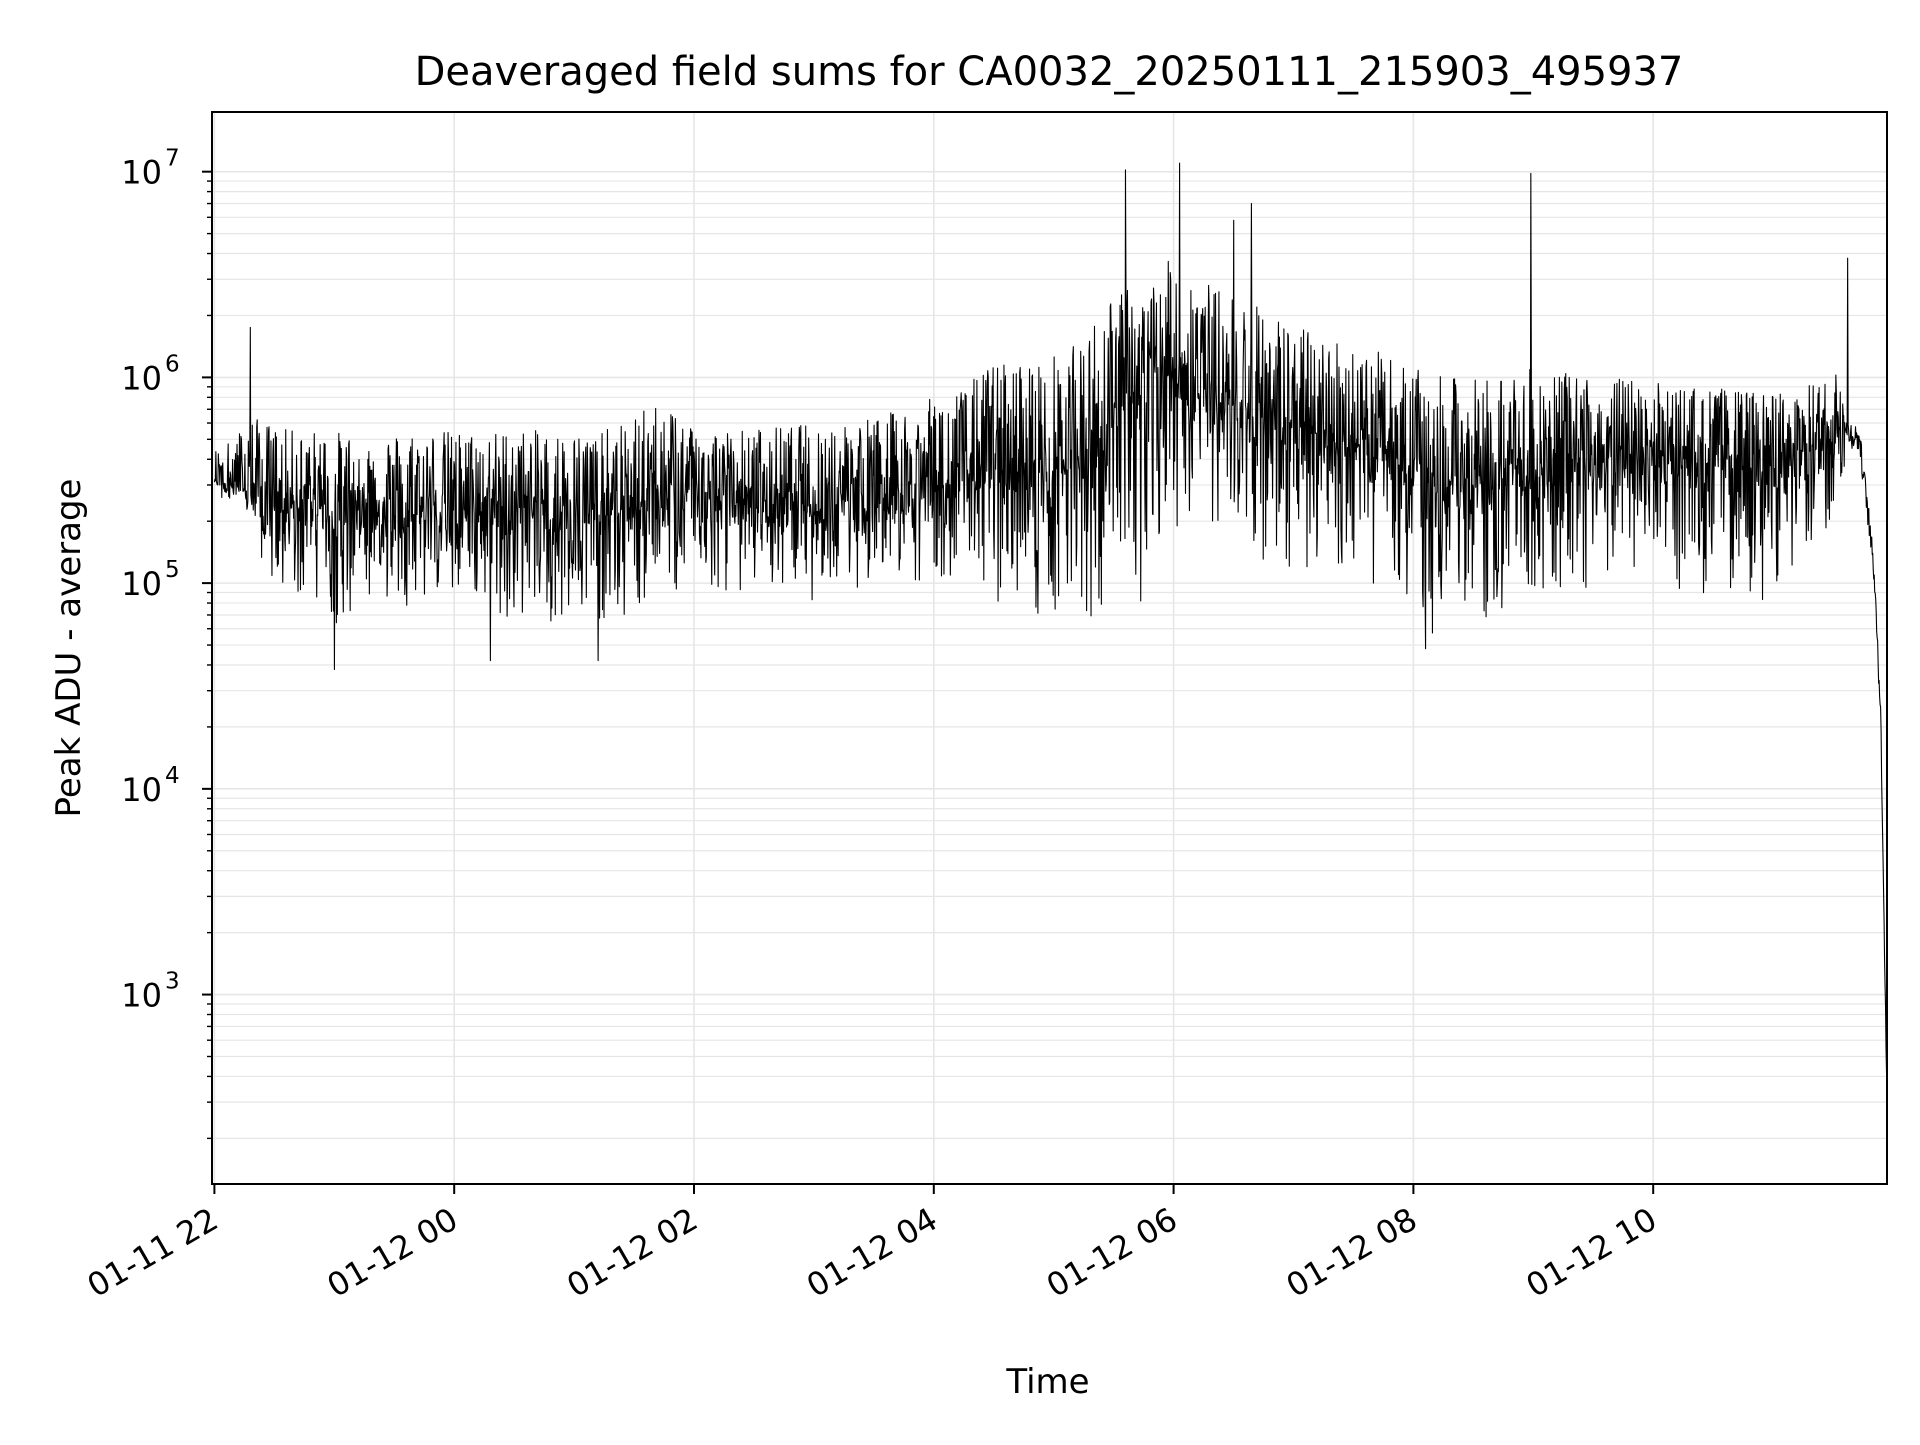 This screenshot has height=1445, width=1920. I want to click on y-axis-label: Peak ADU - average, so click(69, 648).